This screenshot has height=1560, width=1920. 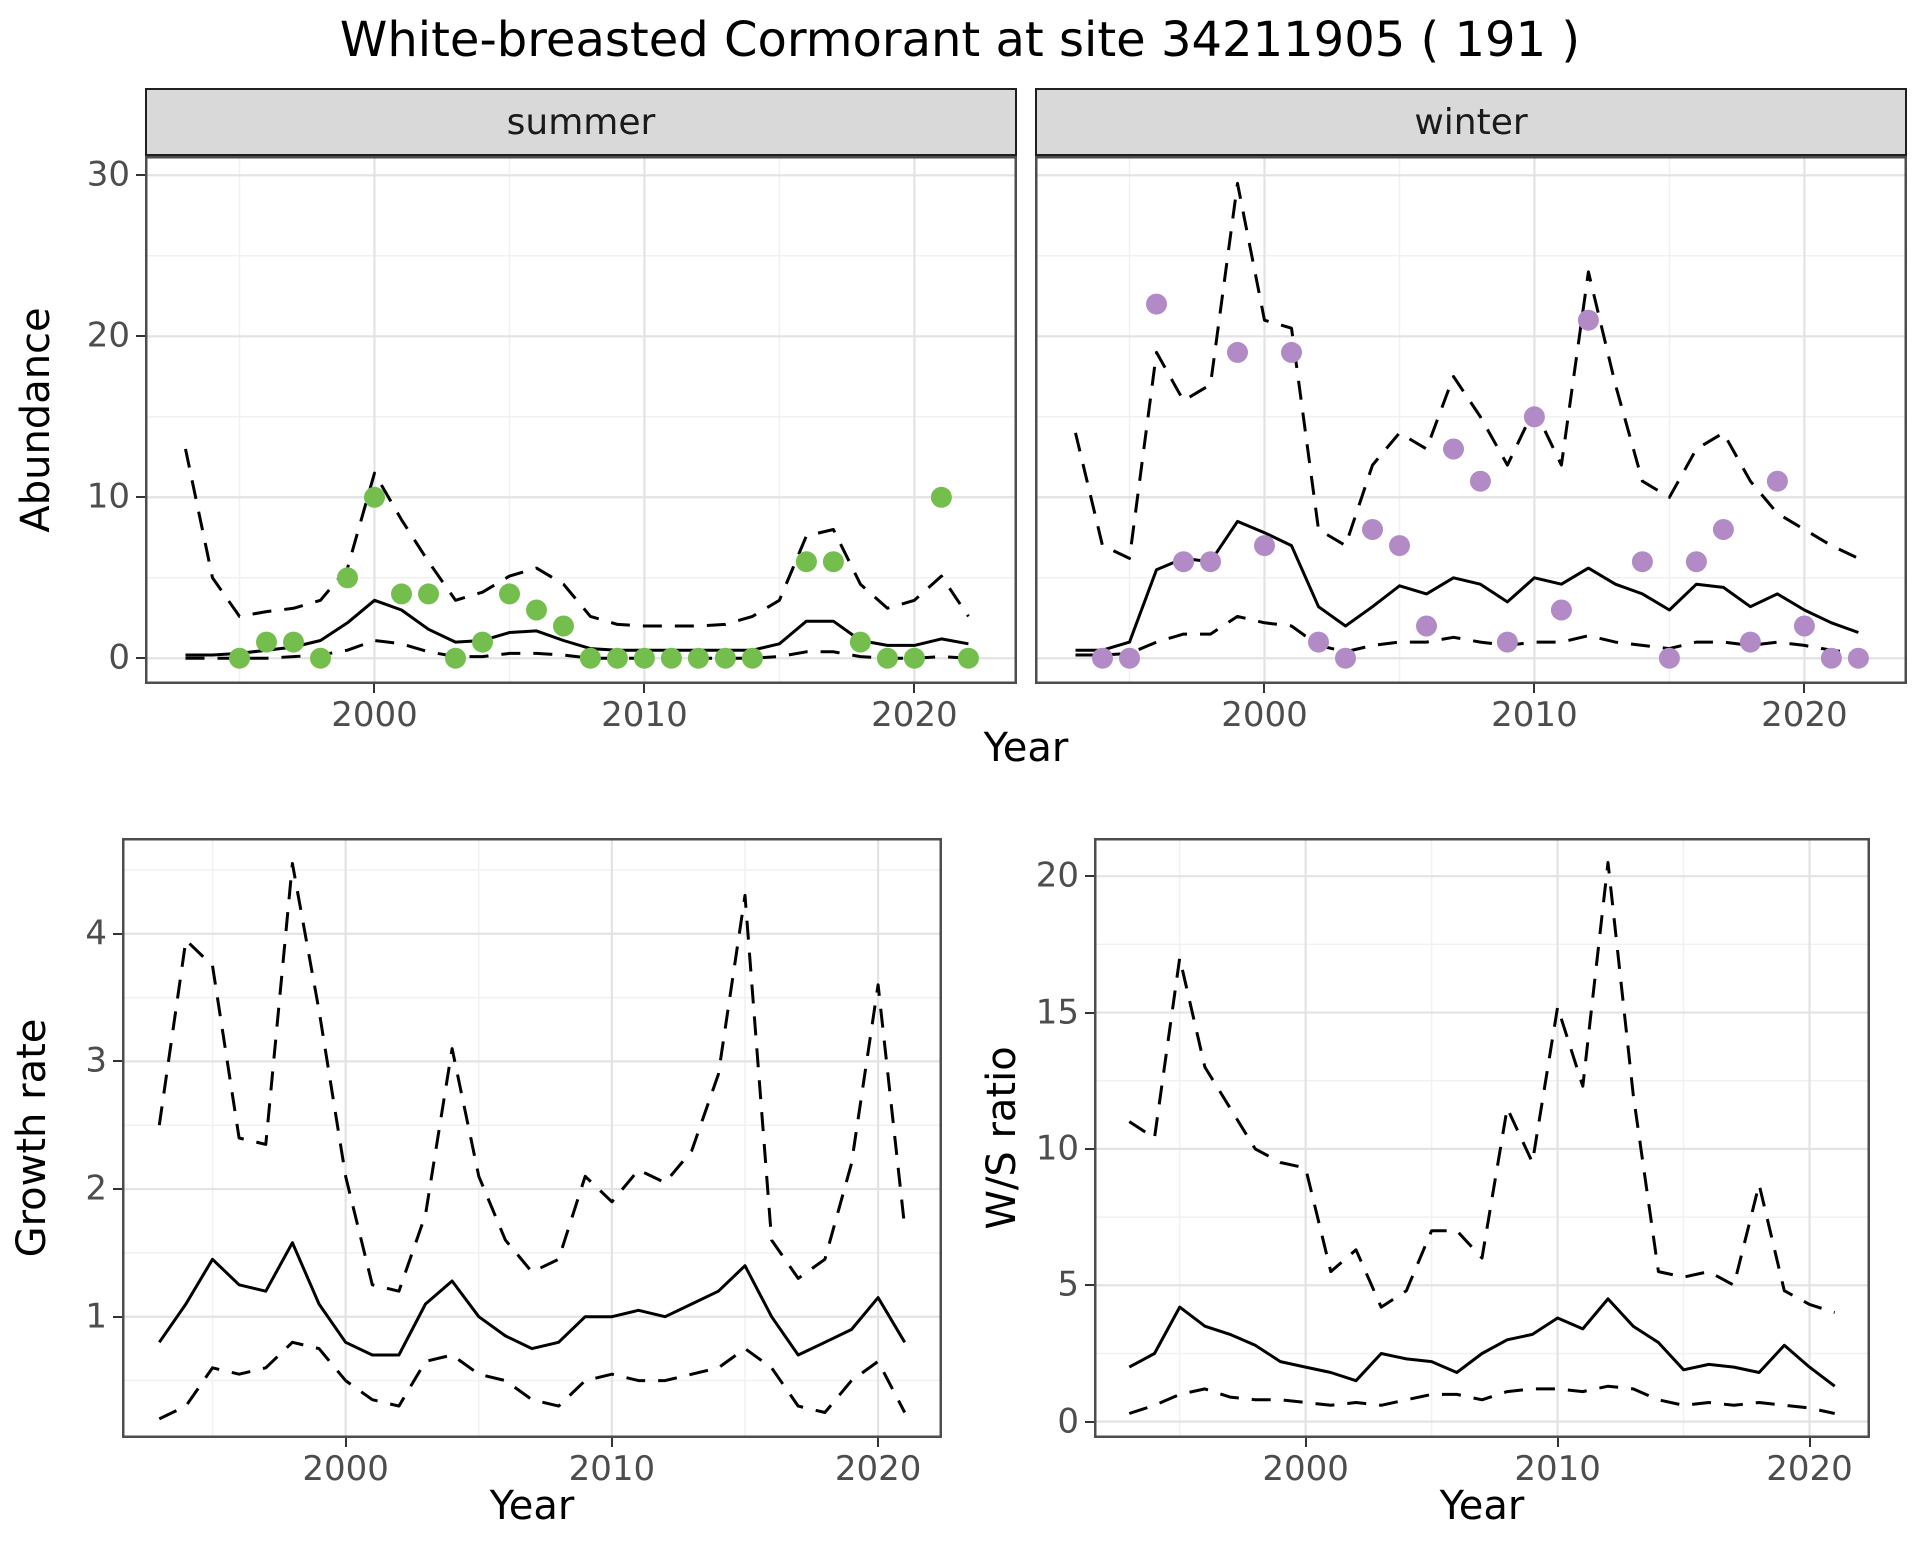 I want to click on y-tick-label: 4, so click(x=96, y=933).